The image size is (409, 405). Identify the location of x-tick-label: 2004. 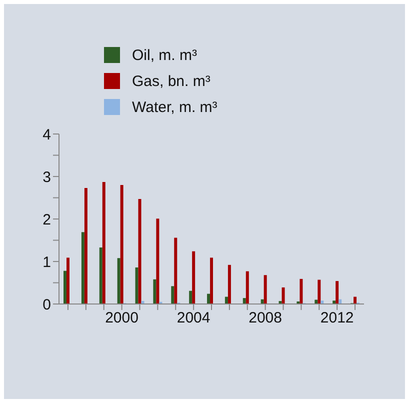
(193, 318).